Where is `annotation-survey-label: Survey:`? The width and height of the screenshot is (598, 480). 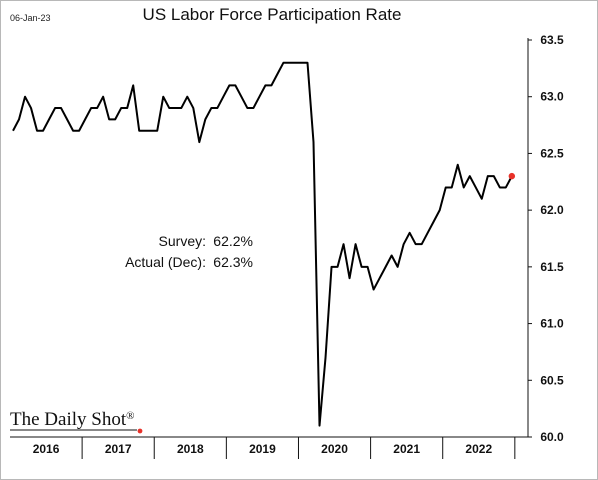
annotation-survey-label: Survey: is located at coordinates (182, 241).